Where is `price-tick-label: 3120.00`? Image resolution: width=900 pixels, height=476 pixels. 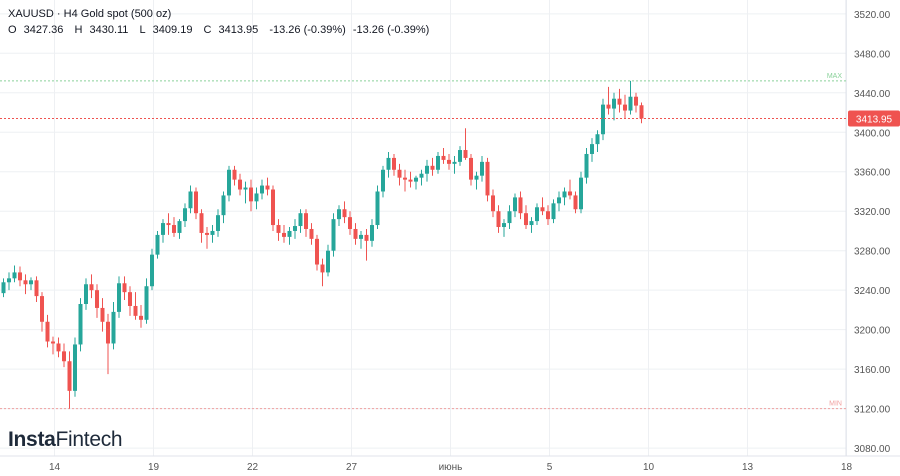 price-tick-label: 3120.00 is located at coordinates (872, 410).